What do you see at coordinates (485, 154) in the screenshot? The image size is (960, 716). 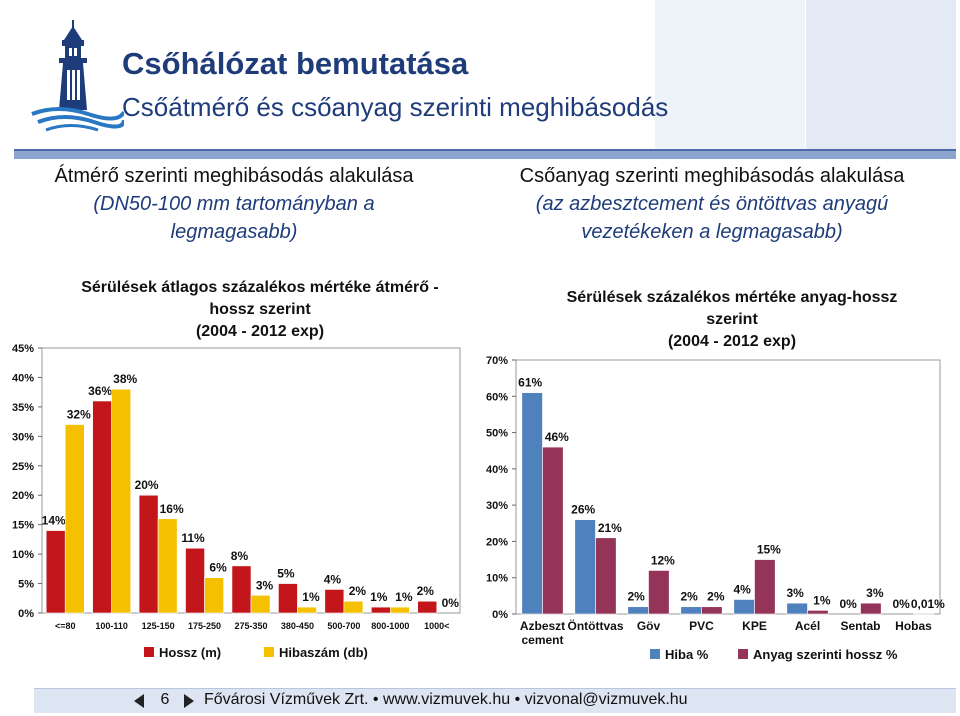 I see `header-divider` at bounding box center [485, 154].